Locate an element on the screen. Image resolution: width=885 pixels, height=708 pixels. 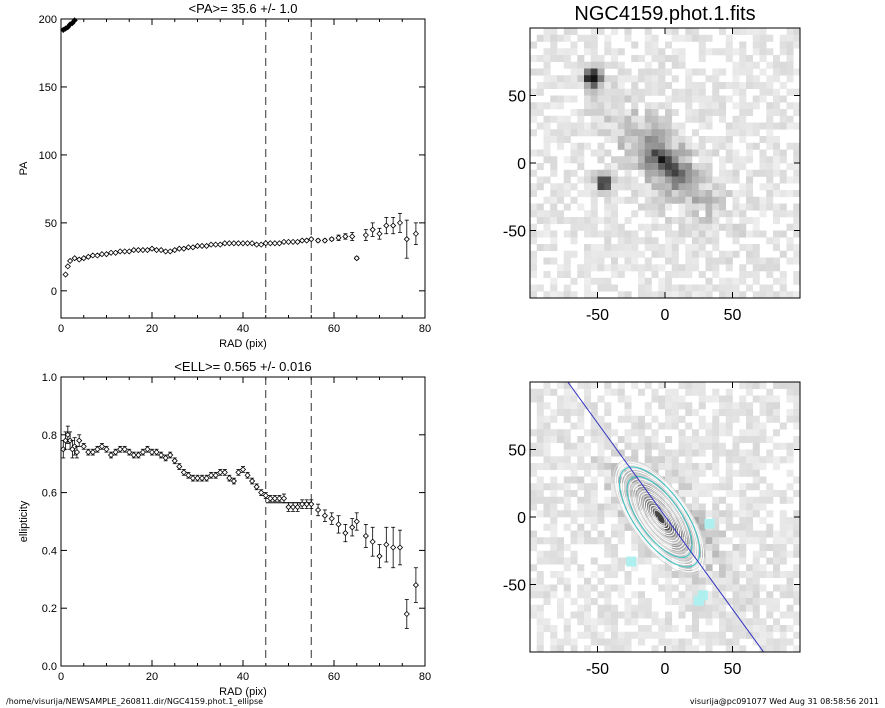
y-tick-label: 200 is located at coordinates (48, 20).